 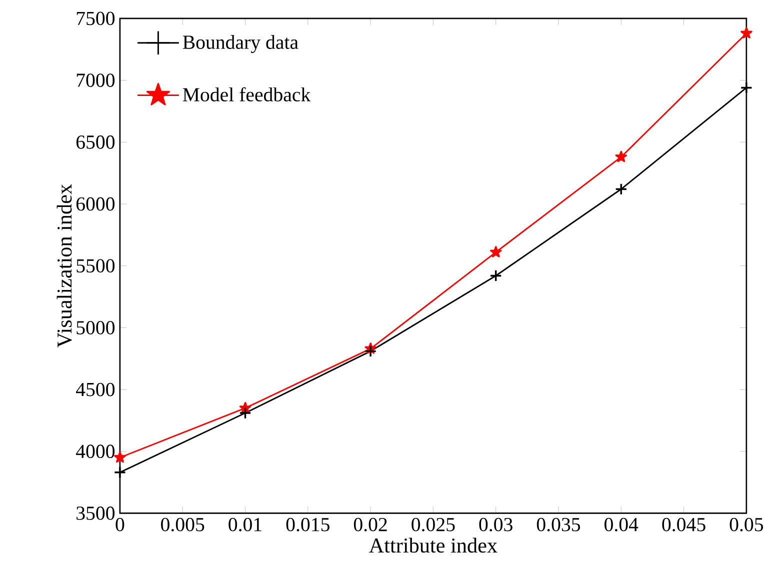 What do you see at coordinates (558, 525) in the screenshot?
I see `x-tick-label: 0.035` at bounding box center [558, 525].